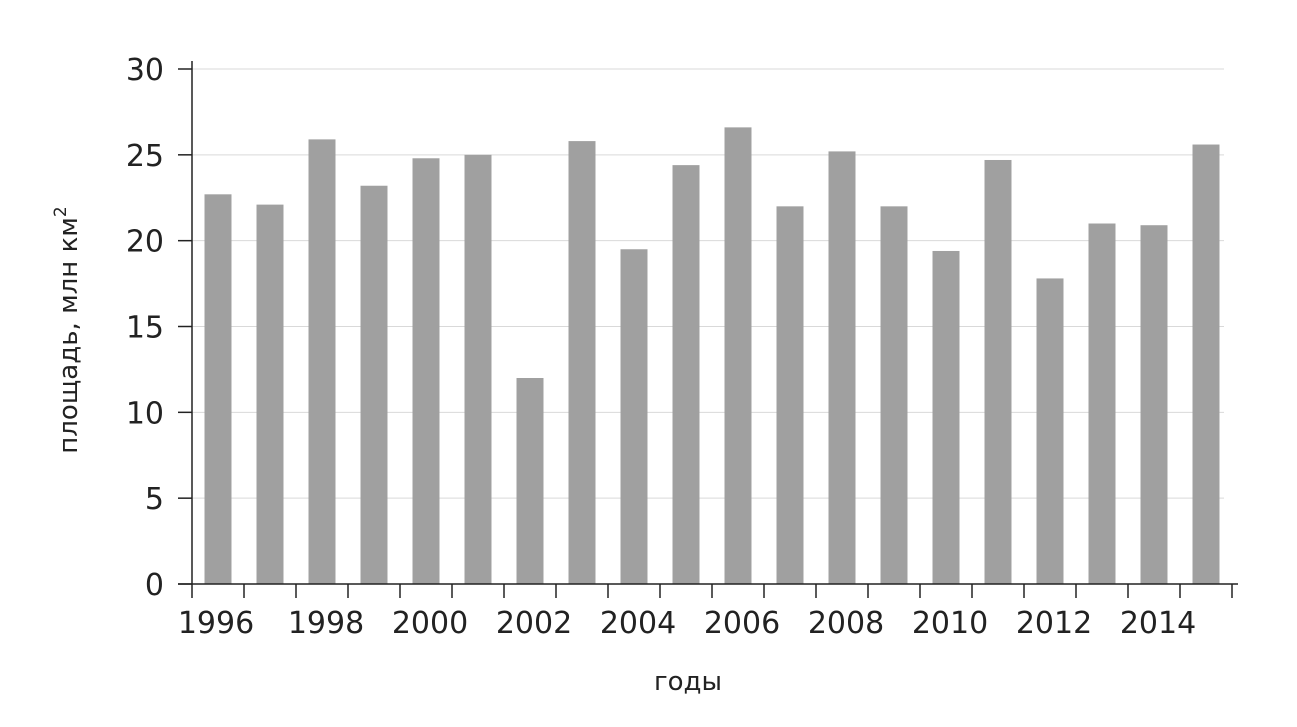 Image resolution: width=1297 pixels, height=727 pixels. What do you see at coordinates (61, 211) in the screenshot?
I see `y-axis-label-superscript: 2` at bounding box center [61, 211].